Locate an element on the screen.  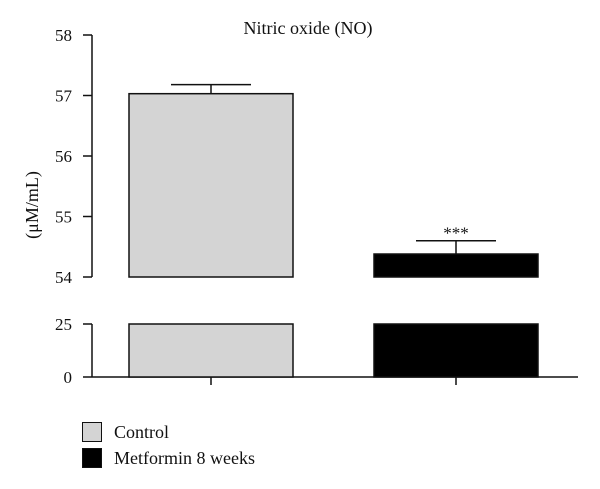
bar-lower-metformin is located at coordinates (456, 350).